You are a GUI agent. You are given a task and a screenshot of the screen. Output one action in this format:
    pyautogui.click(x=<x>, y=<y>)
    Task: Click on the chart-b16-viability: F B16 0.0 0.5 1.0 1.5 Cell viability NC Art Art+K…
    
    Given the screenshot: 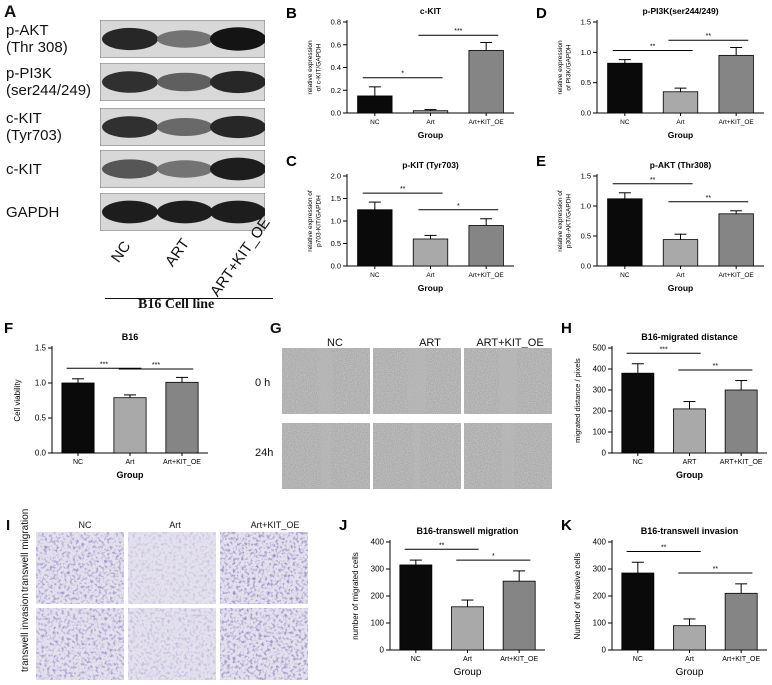 What is the action you would take?
    pyautogui.click(x=106, y=400)
    